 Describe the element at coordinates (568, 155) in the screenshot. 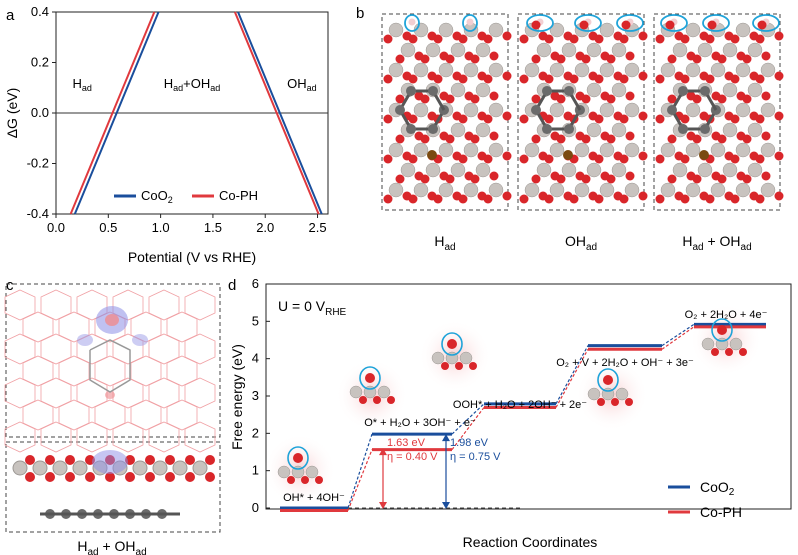

I see `p-atom` at that location.